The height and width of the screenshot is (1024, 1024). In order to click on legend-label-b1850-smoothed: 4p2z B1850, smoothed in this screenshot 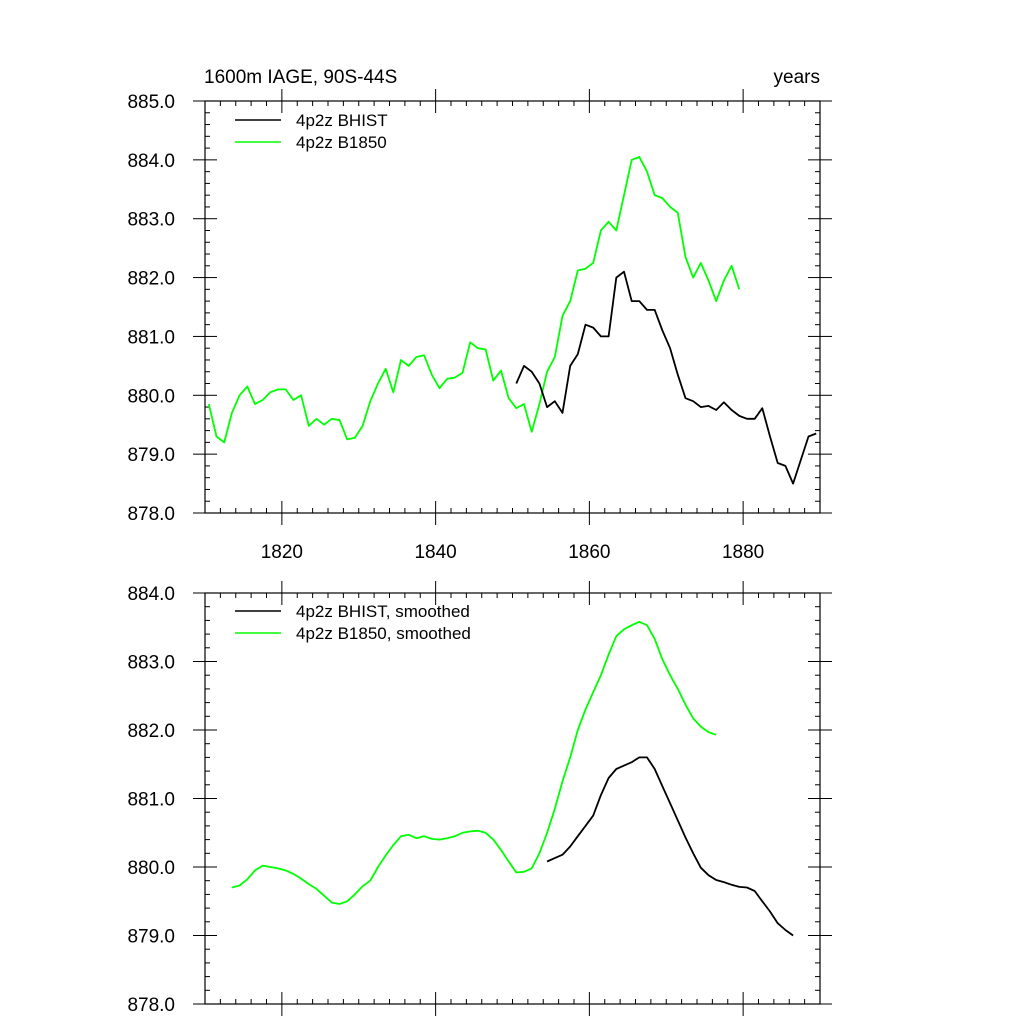, I will do `click(383, 633)`.